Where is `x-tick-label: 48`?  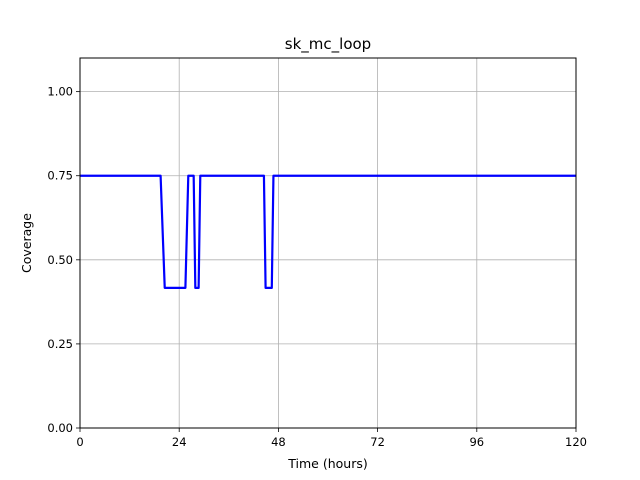
x-tick-label: 48 is located at coordinates (278, 442).